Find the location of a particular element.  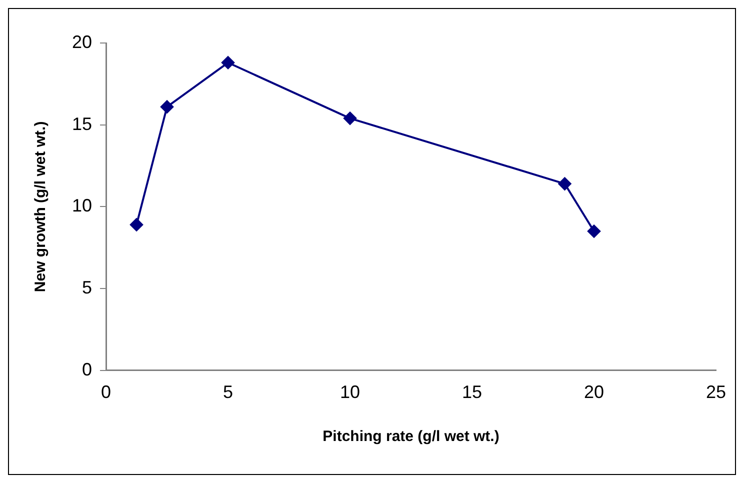

y-tick-label: 5 is located at coordinates (87, 288).